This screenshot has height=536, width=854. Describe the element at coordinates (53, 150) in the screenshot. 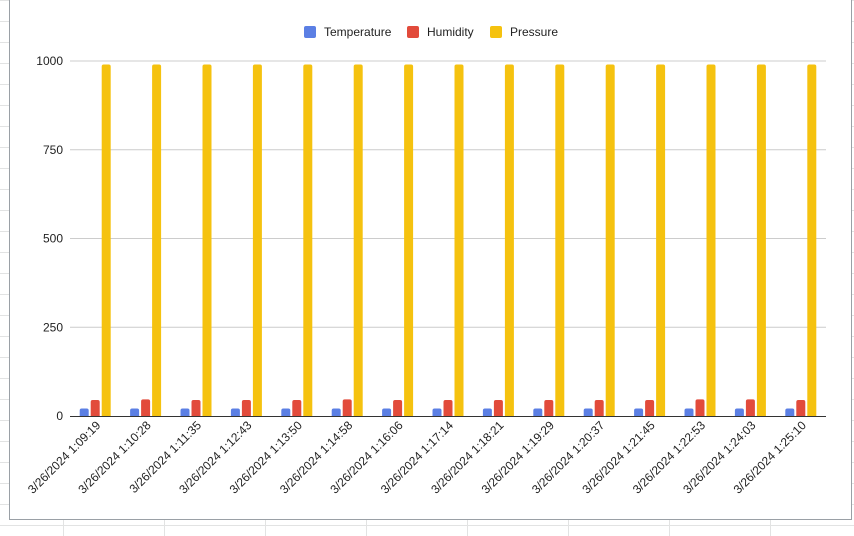

I see `y-tick-label: 750` at that location.